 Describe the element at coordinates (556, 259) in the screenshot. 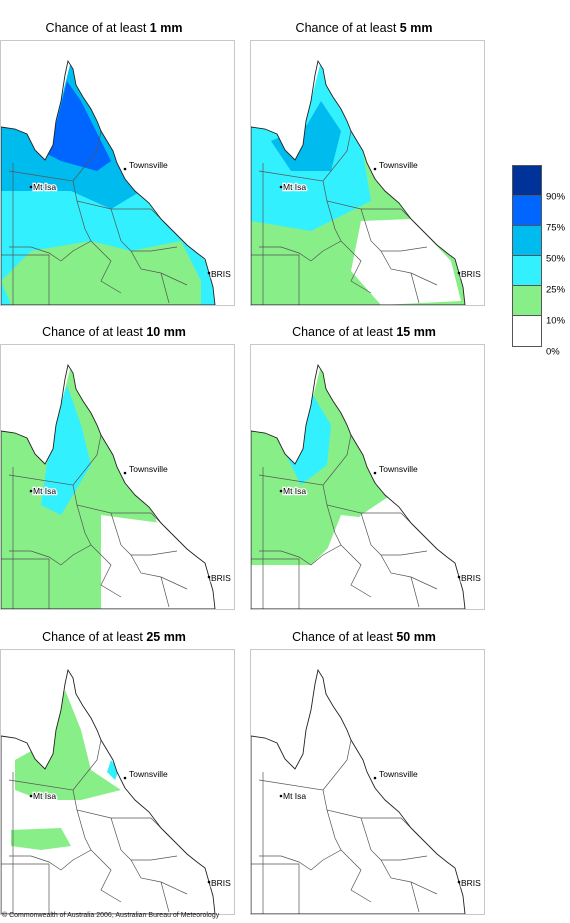

I see `legend-label-50: 50%` at that location.